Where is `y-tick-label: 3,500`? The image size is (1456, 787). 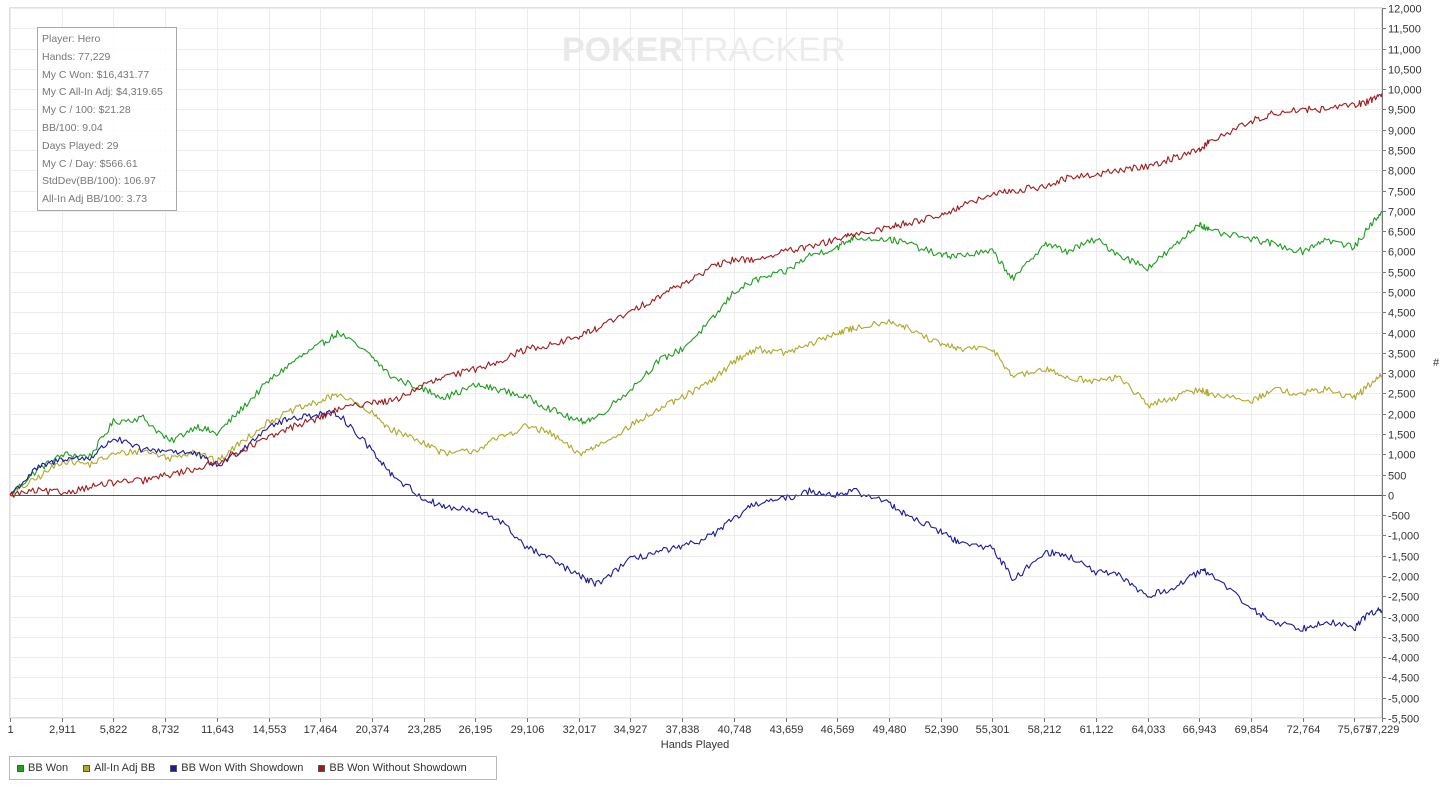
y-tick-label: 3,500 is located at coordinates (1402, 355).